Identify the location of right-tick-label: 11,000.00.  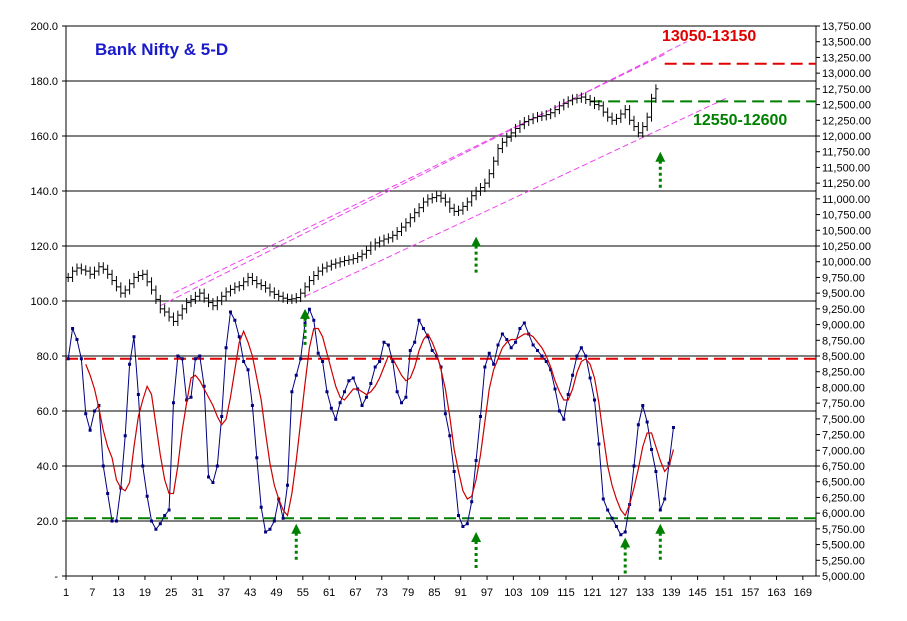
(846, 200).